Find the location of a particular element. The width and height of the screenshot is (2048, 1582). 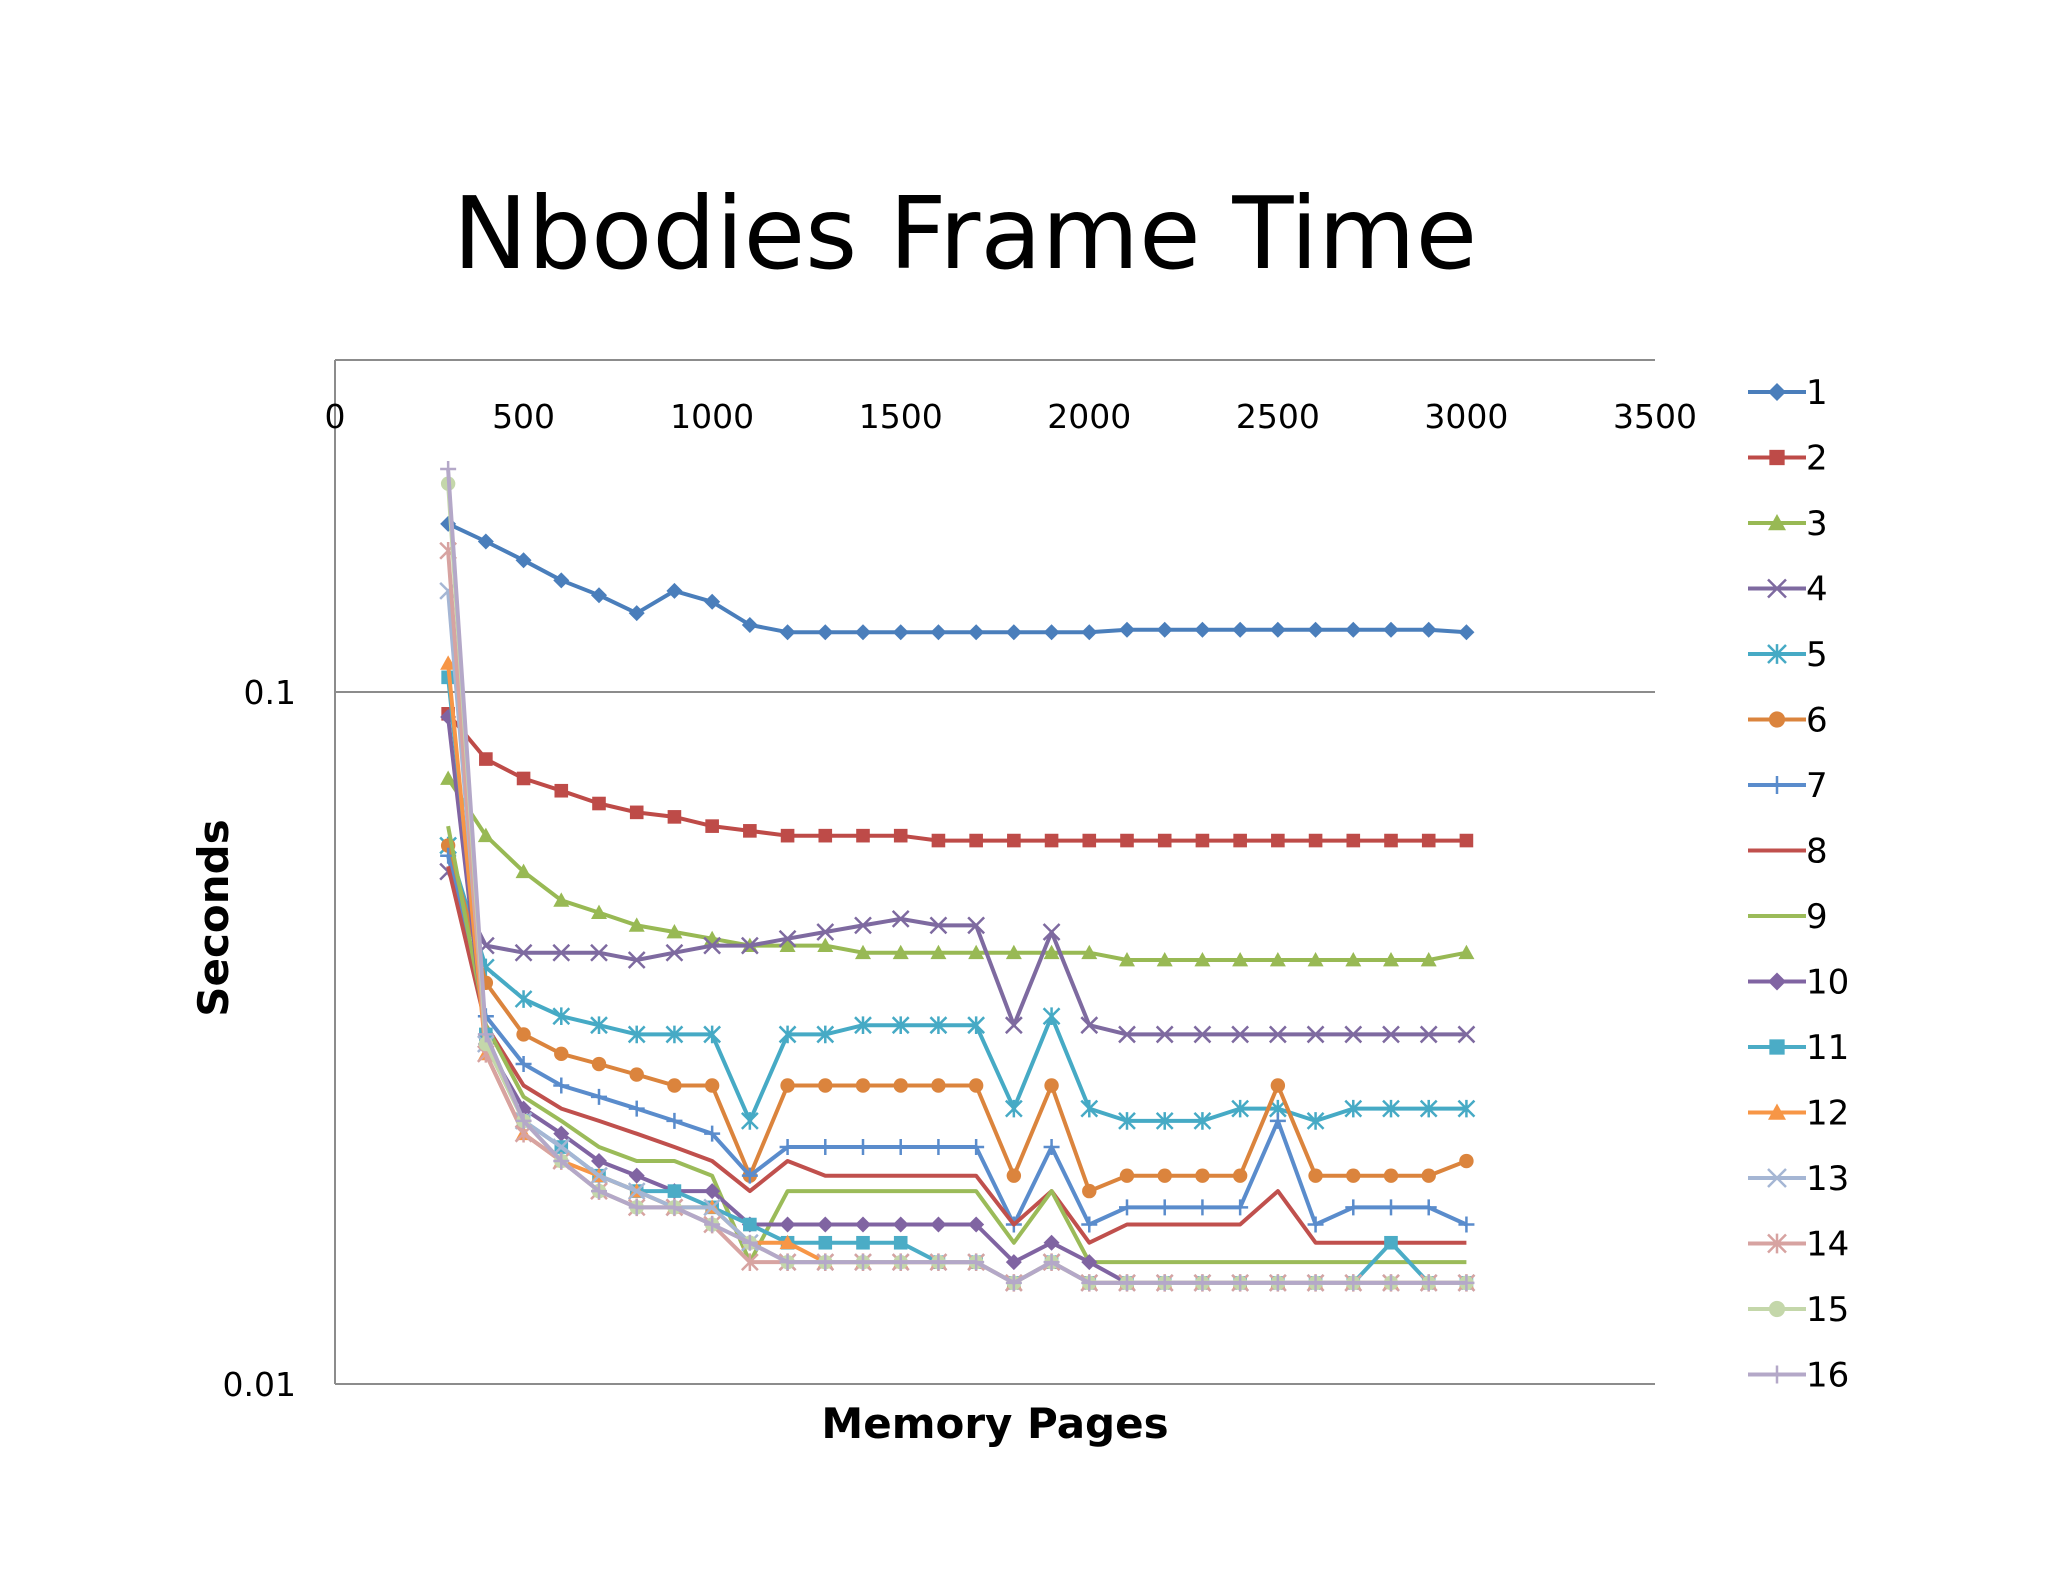

x-tick-label: 0 is located at coordinates (335, 416).